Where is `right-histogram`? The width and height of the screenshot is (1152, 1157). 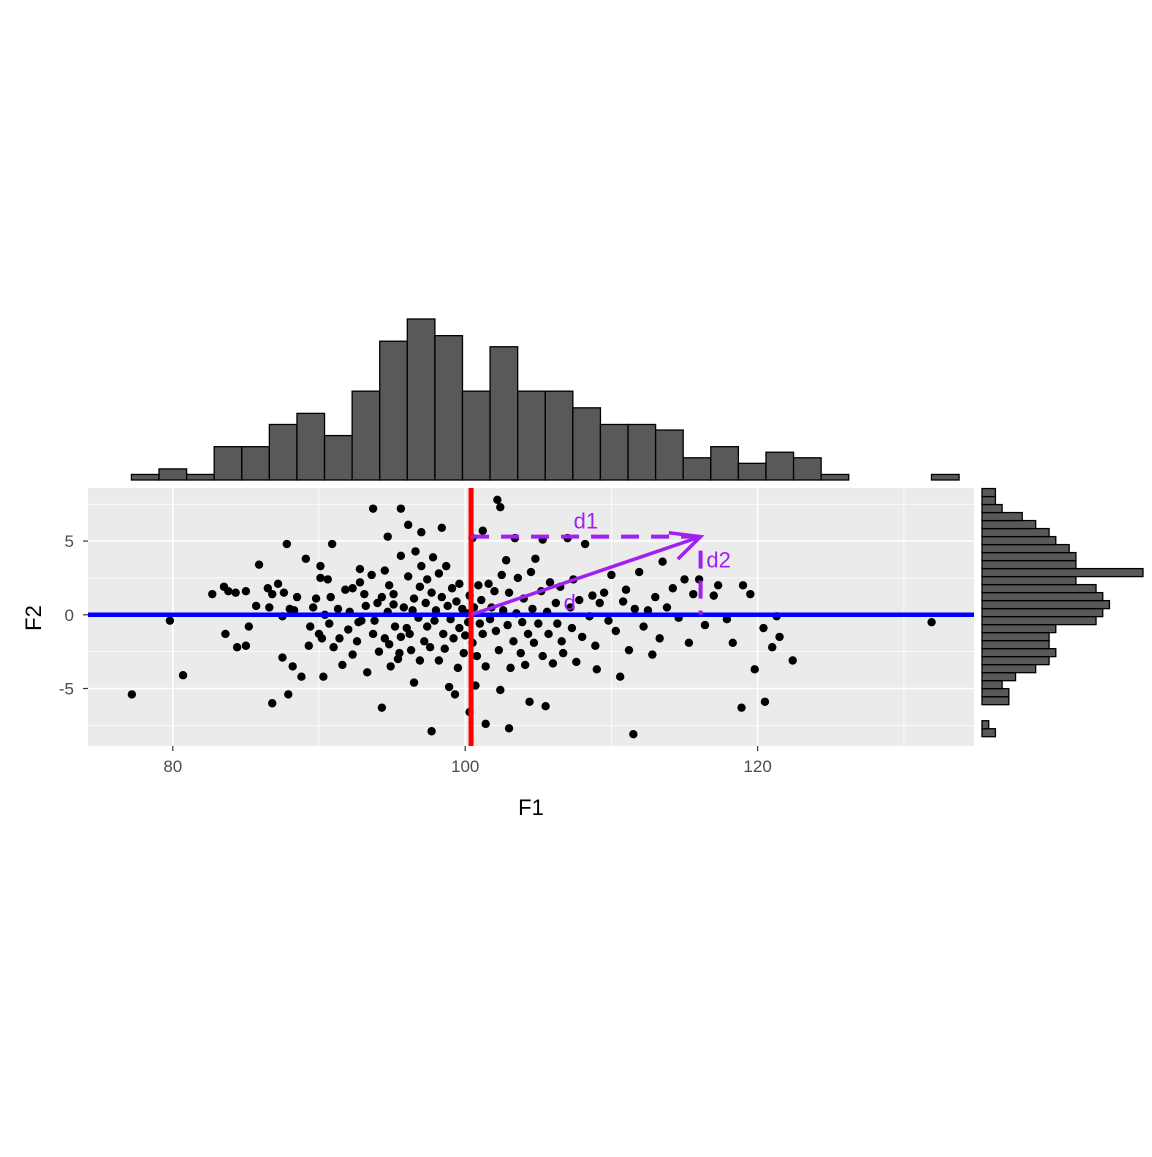
right-histogram is located at coordinates (1062, 612).